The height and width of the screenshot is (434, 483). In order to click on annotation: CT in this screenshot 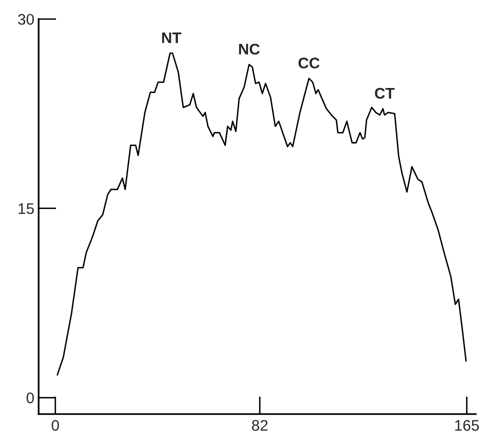, I will do `click(384, 93)`.